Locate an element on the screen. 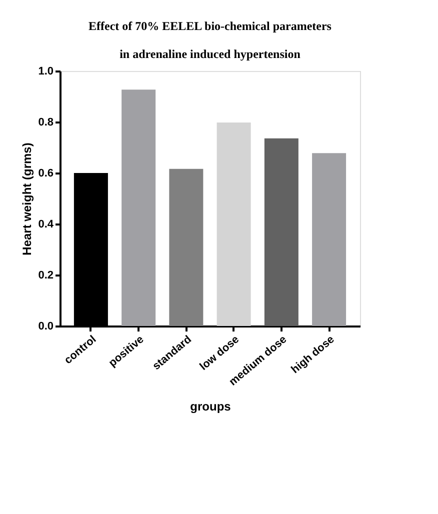  y-tick-label: 0.6 is located at coordinates (46, 174).